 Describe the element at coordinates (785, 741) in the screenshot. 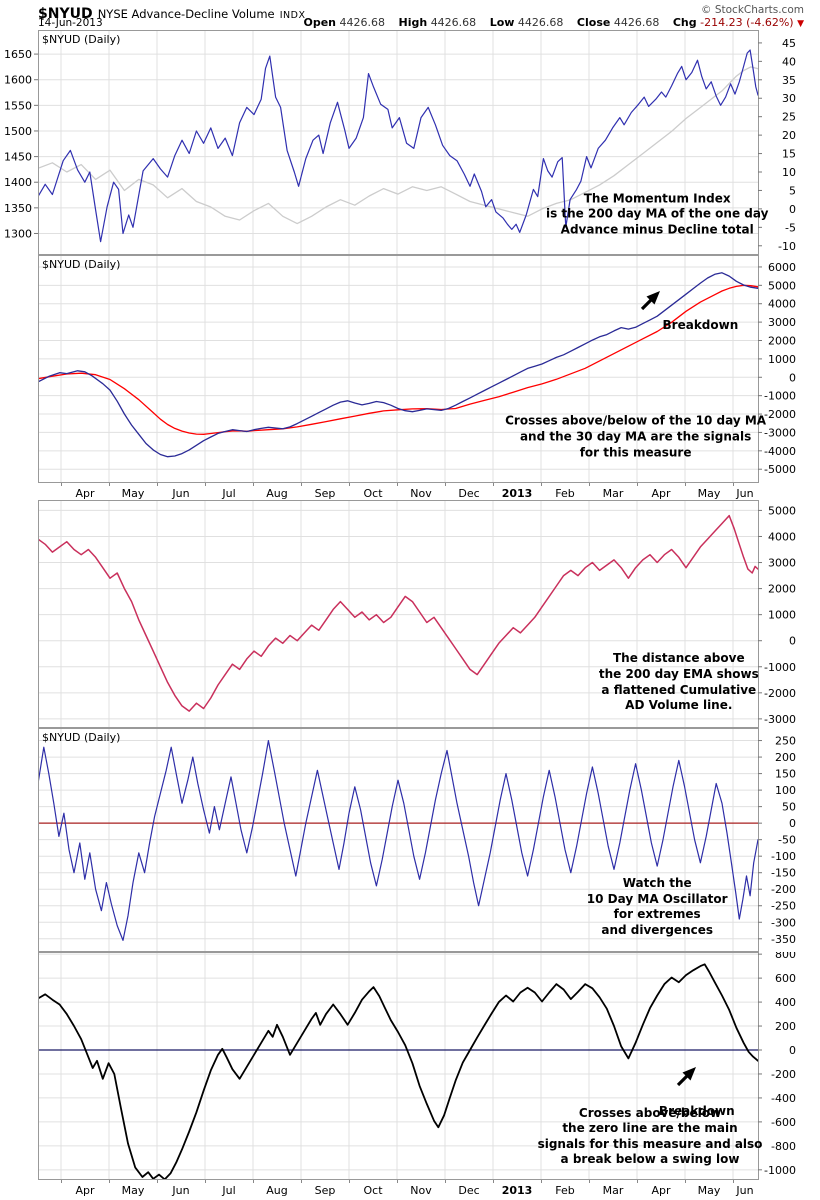

I see `right-axis-tick: 250` at that location.